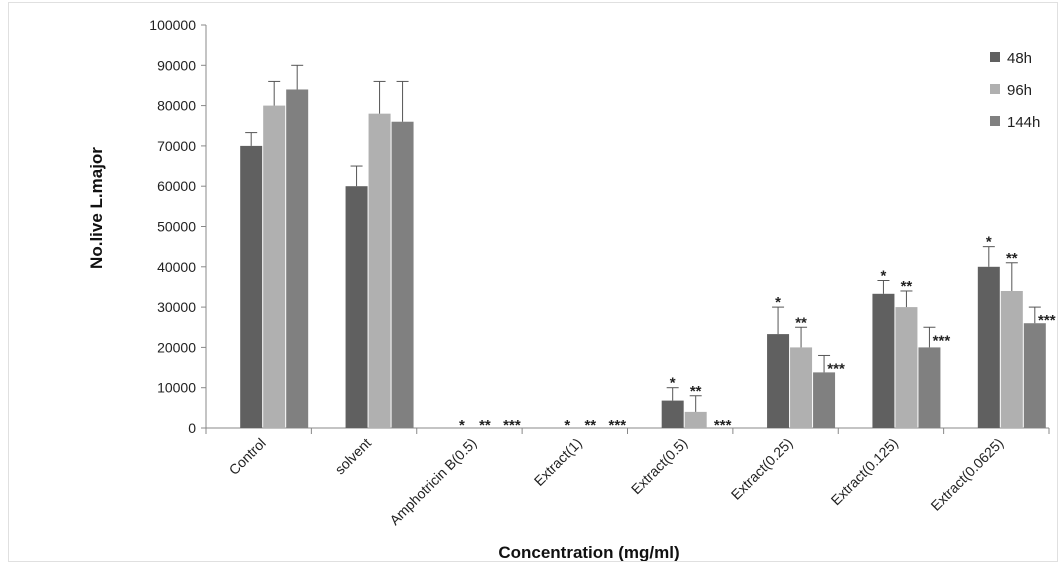 The image size is (1064, 565). Describe the element at coordinates (176, 388) in the screenshot. I see `y-tick-label: 10000` at that location.